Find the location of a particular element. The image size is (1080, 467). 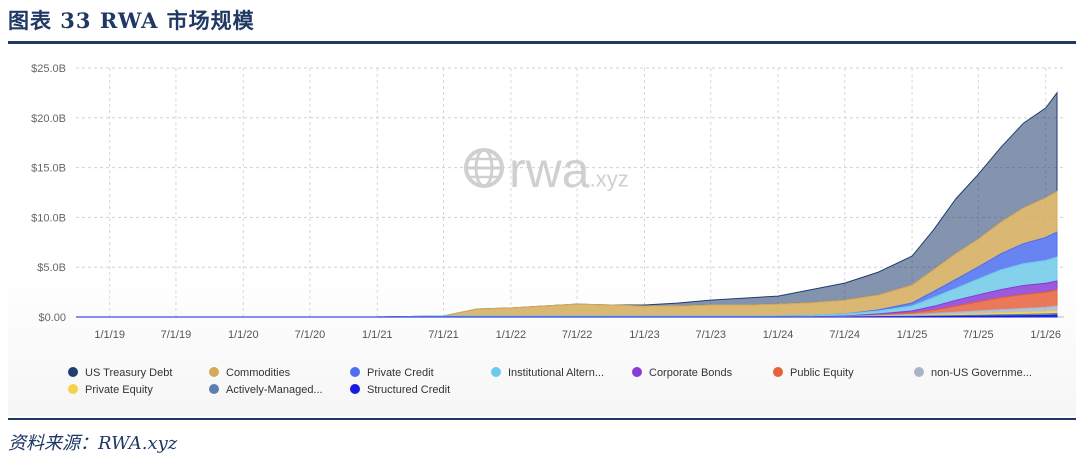

y-tick-label: $10.0B is located at coordinates (48, 218).